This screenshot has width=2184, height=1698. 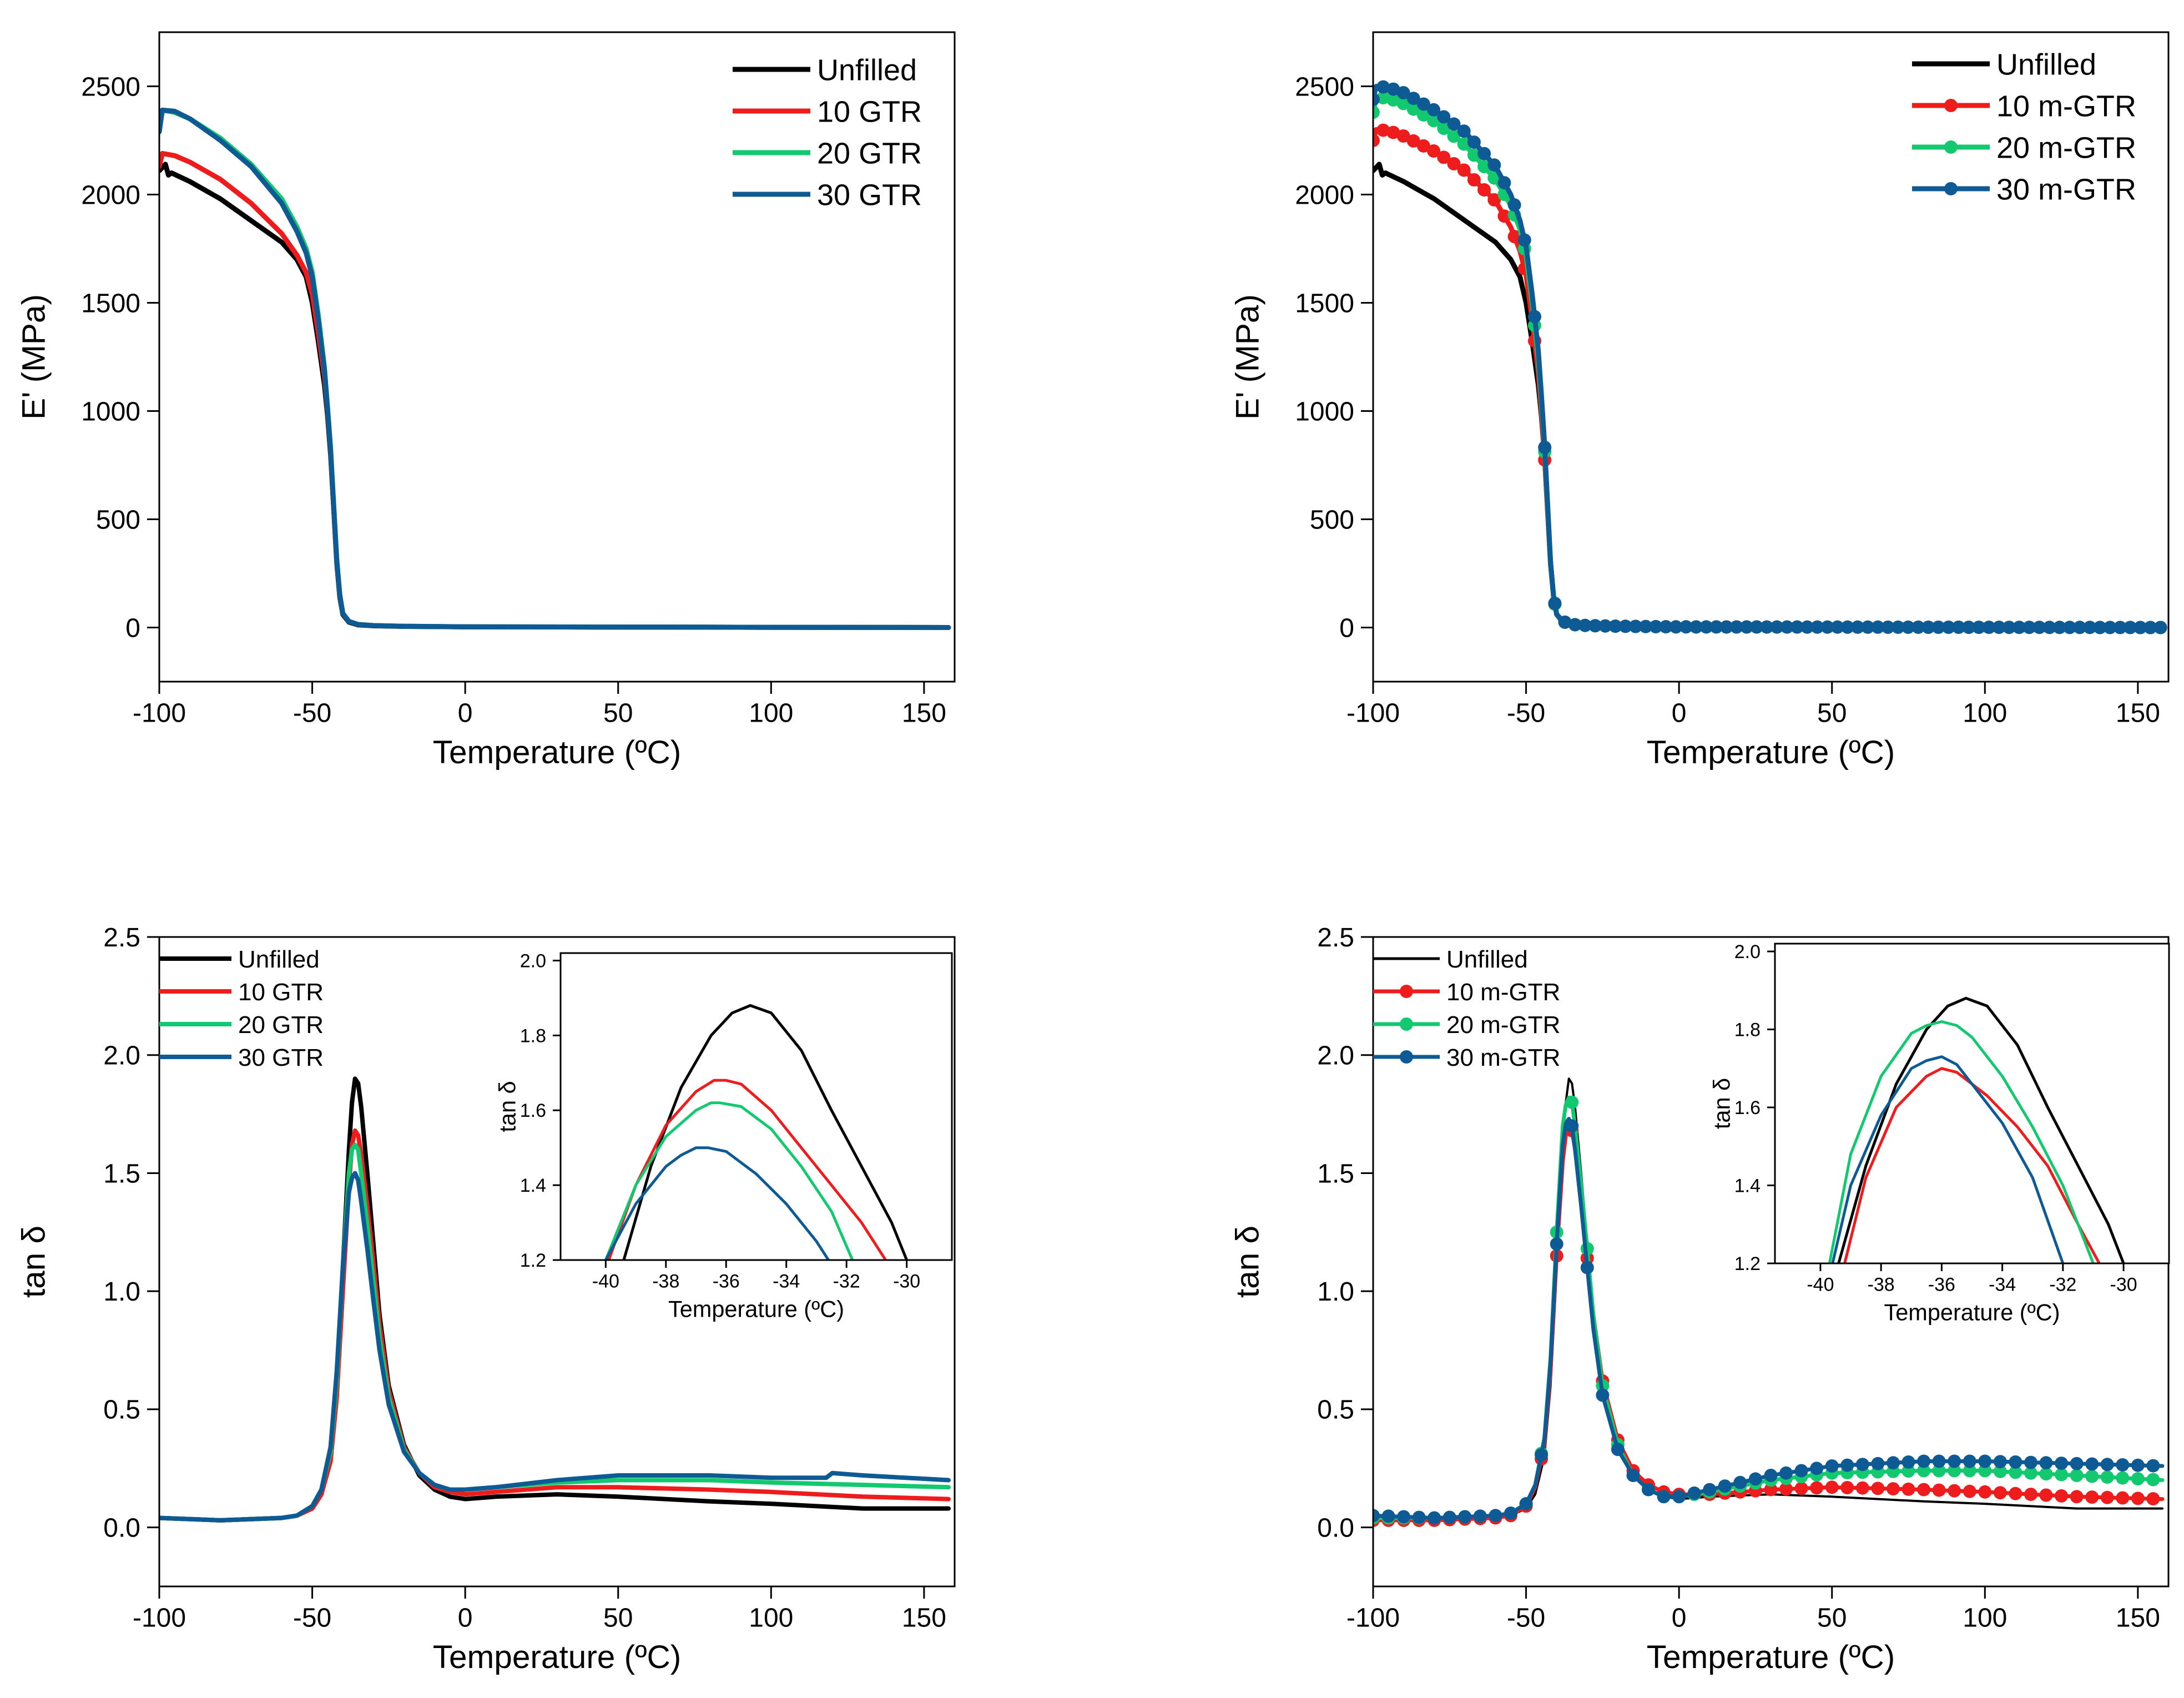 What do you see at coordinates (1373, 1618) in the screenshot?
I see `x-tick-label: -100` at bounding box center [1373, 1618].